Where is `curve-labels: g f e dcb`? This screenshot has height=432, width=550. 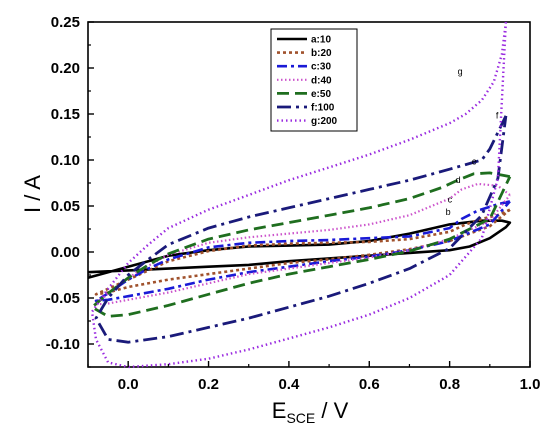
curve-labels: g f e dcb is located at coordinates (472, 141).